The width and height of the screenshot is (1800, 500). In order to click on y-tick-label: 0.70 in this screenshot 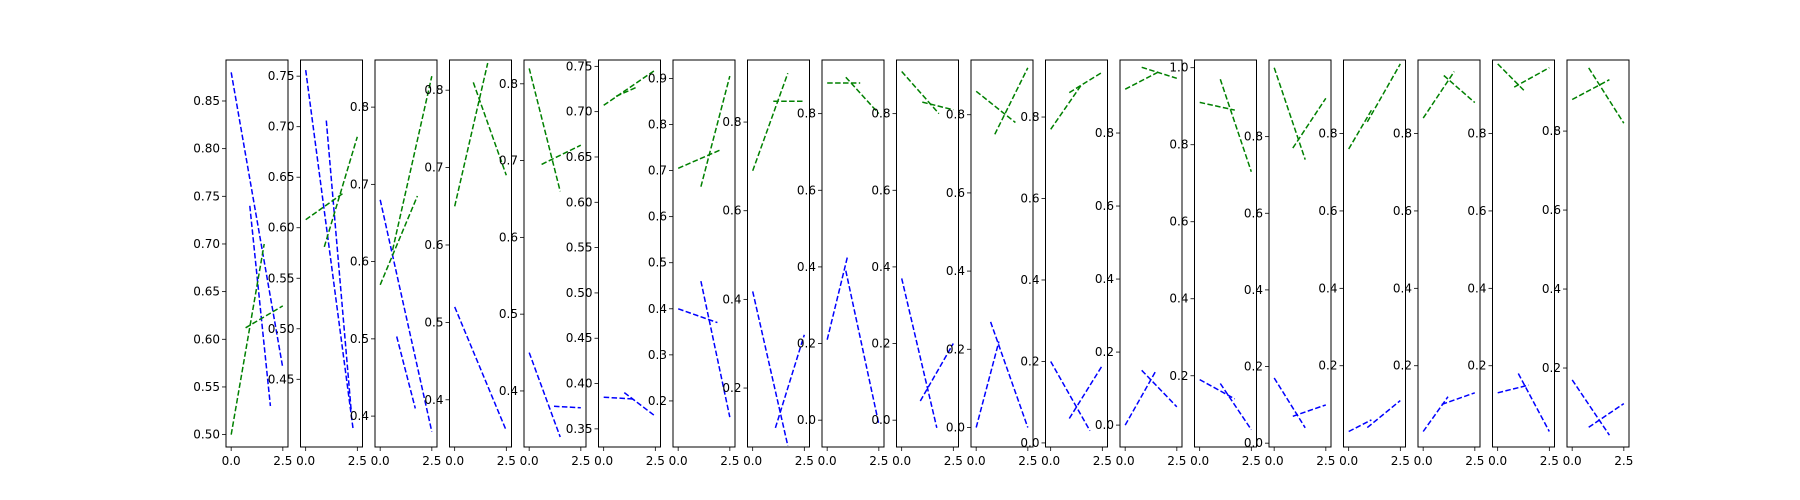, I will do `click(281, 127)`.